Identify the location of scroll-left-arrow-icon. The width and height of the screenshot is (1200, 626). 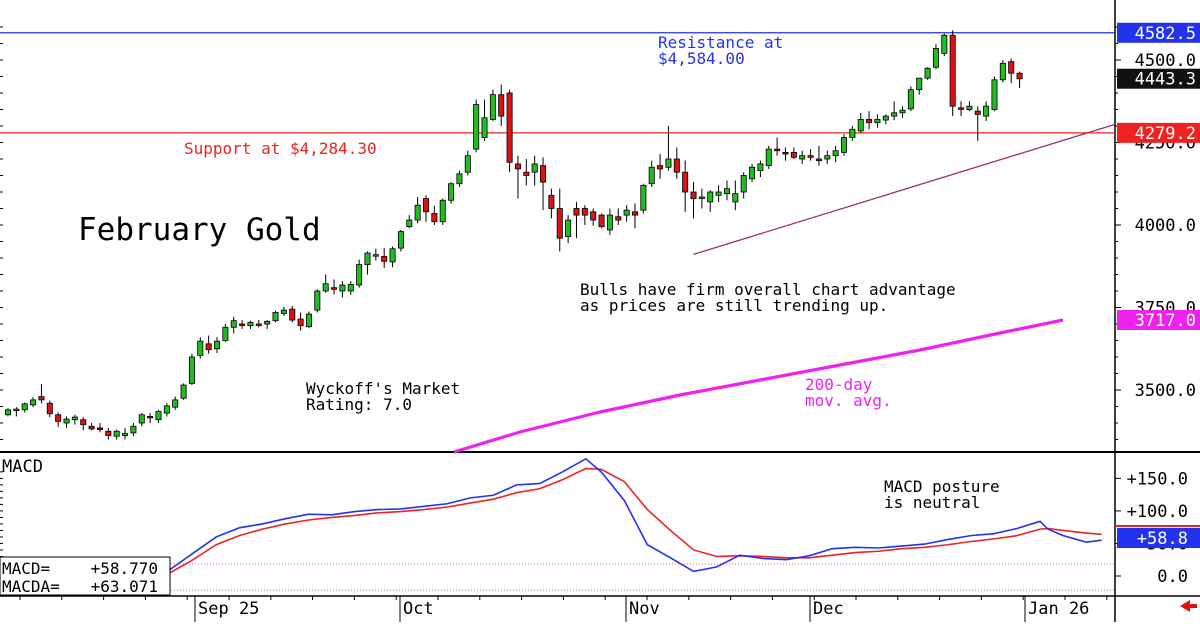
(1188, 606).